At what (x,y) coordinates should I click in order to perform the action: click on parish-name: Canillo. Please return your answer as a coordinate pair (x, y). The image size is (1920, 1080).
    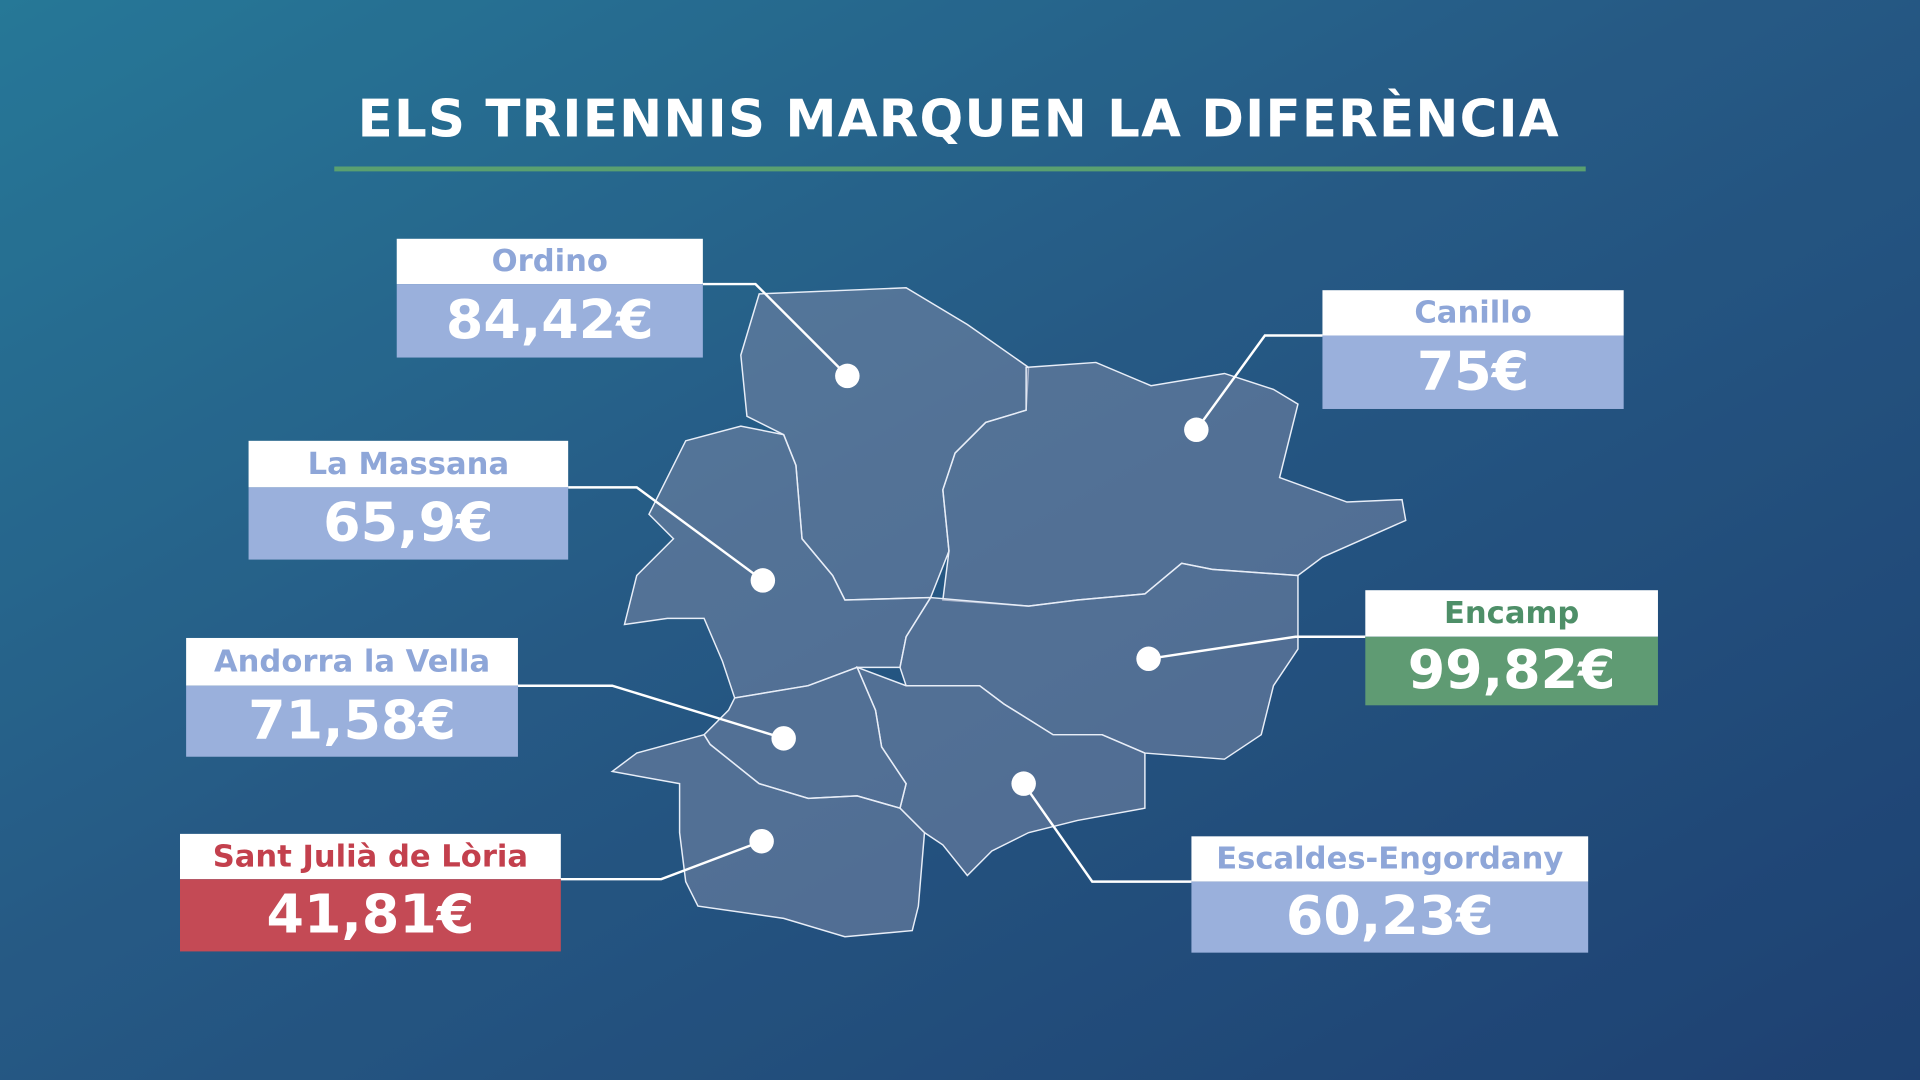
    Looking at the image, I should click on (1472, 313).